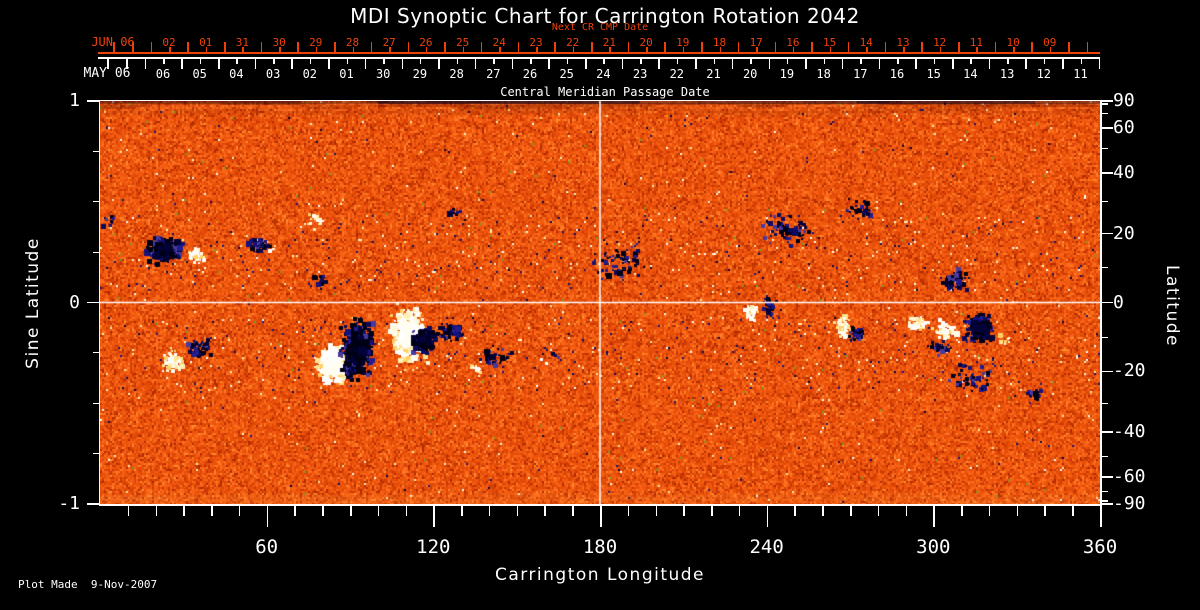 Image resolution: width=1200 pixels, height=610 pixels. What do you see at coordinates (420, 74) in the screenshot?
I see `day-label: 29` at bounding box center [420, 74].